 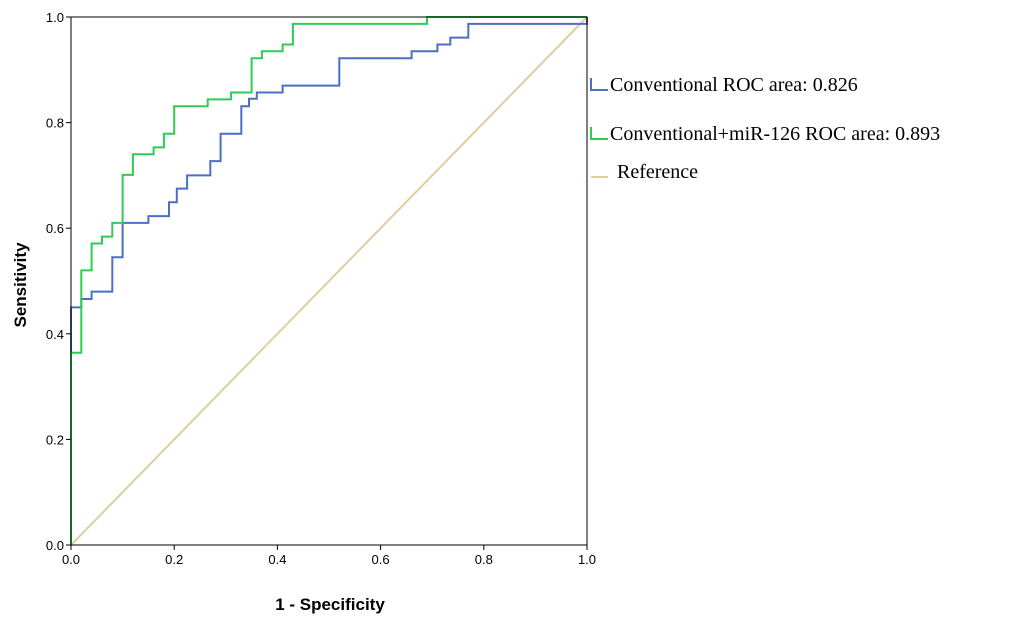 I want to click on legend-item-conventional: Conventional ROC area: 0.826, so click(x=724, y=85).